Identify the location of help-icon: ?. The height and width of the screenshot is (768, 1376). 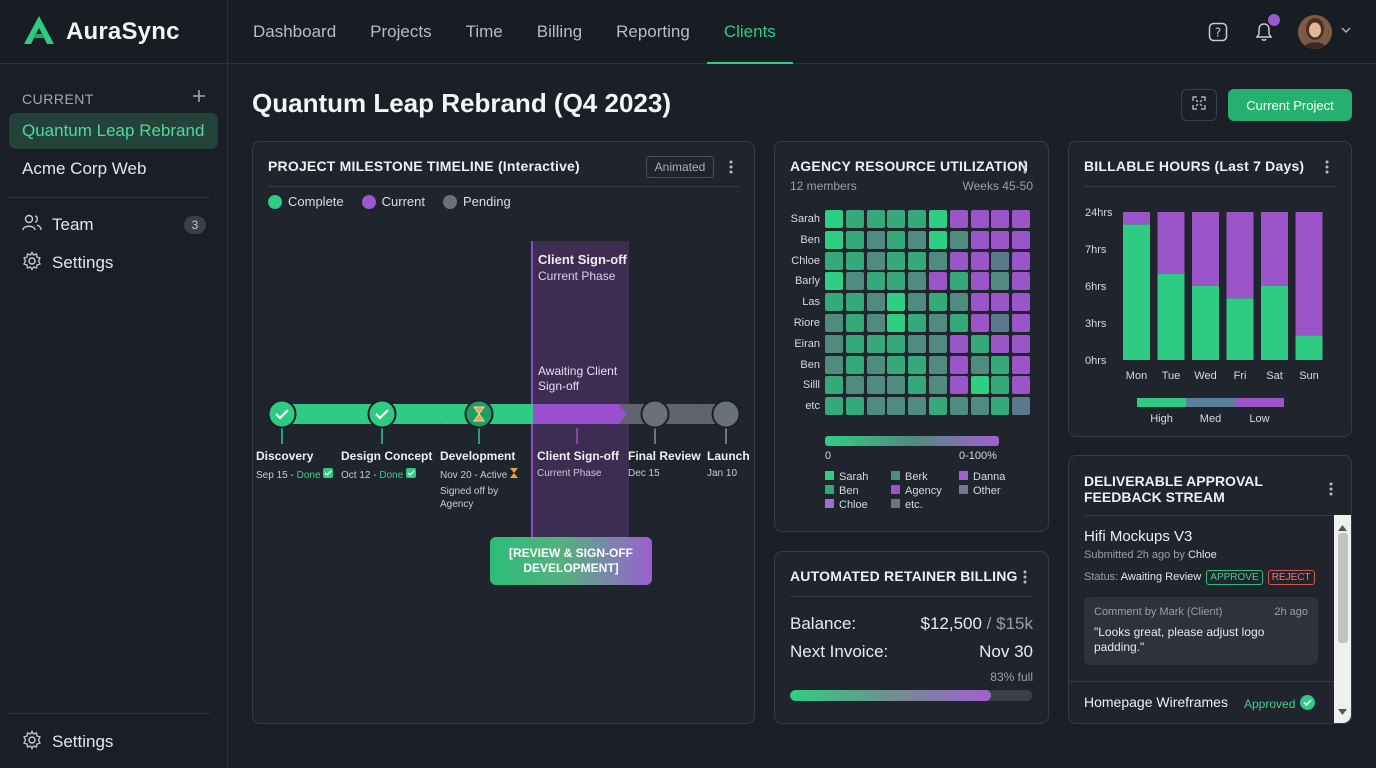
(1218, 32).